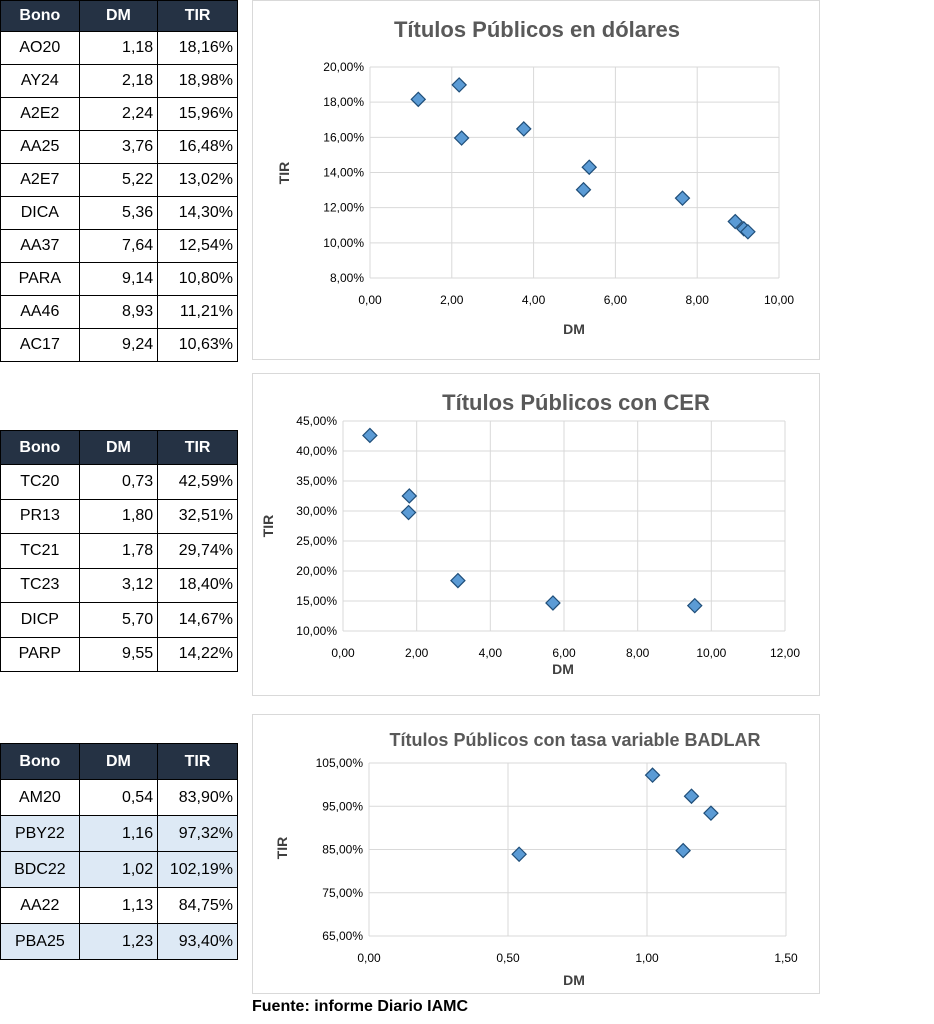 Image resolution: width=934 pixels, height=1024 pixels. I want to click on x-tick-label: 0,50, so click(508, 958).